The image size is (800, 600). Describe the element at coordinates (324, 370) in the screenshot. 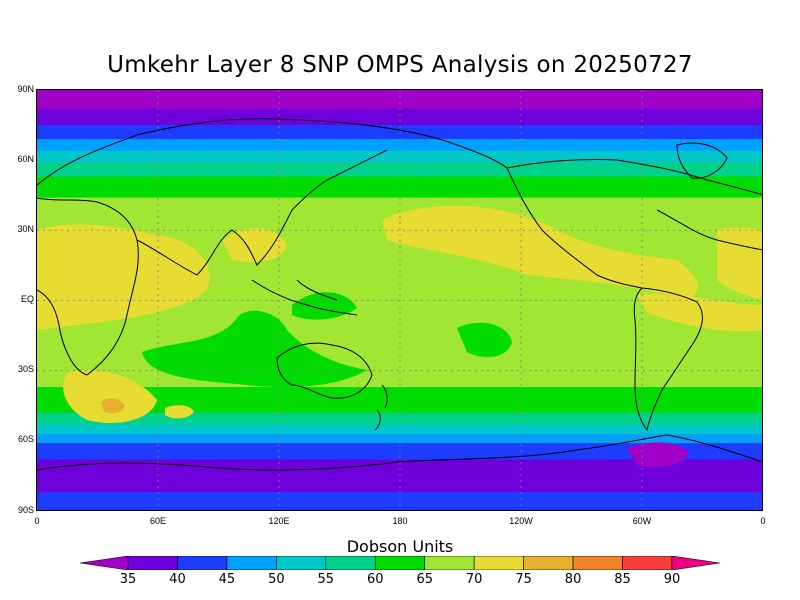

I see `coast-australia` at that location.